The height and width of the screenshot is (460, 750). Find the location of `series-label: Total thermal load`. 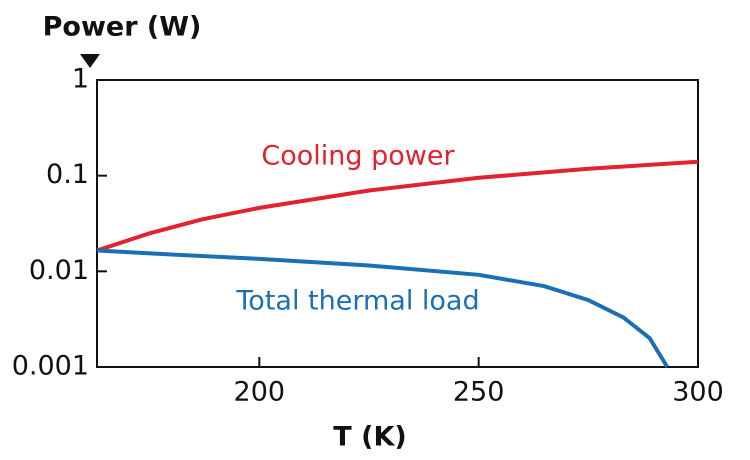

series-label: Total thermal load is located at coordinates (357, 301).